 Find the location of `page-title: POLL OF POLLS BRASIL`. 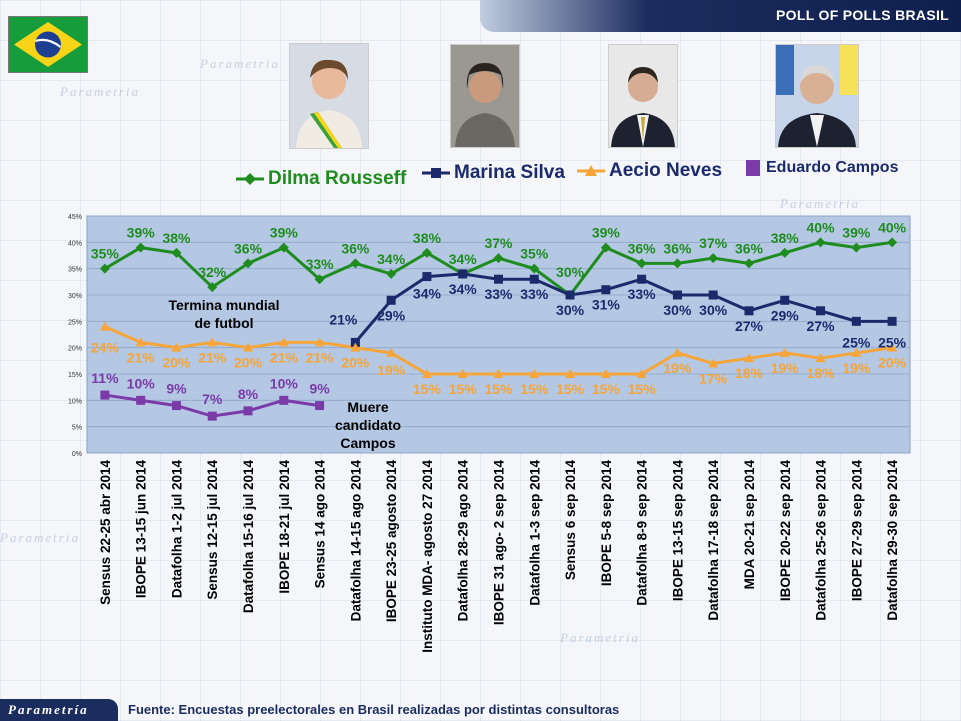

page-title: POLL OF POLLS BRASIL is located at coordinates (862, 15).